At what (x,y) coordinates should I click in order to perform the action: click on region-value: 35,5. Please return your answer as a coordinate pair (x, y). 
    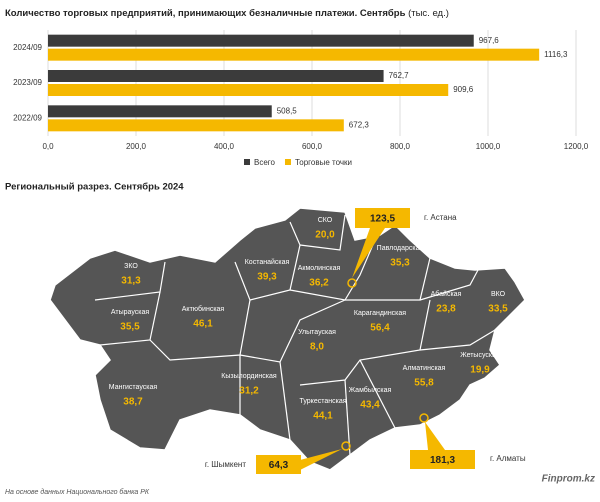
    Looking at the image, I should click on (130, 327).